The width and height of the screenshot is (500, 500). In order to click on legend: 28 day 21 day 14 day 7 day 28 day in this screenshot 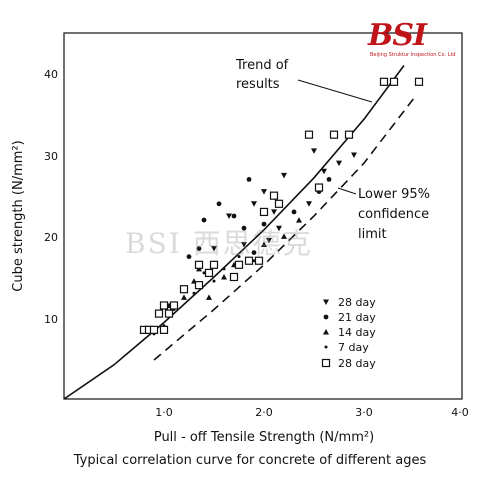, I will do `click(357, 333)`.